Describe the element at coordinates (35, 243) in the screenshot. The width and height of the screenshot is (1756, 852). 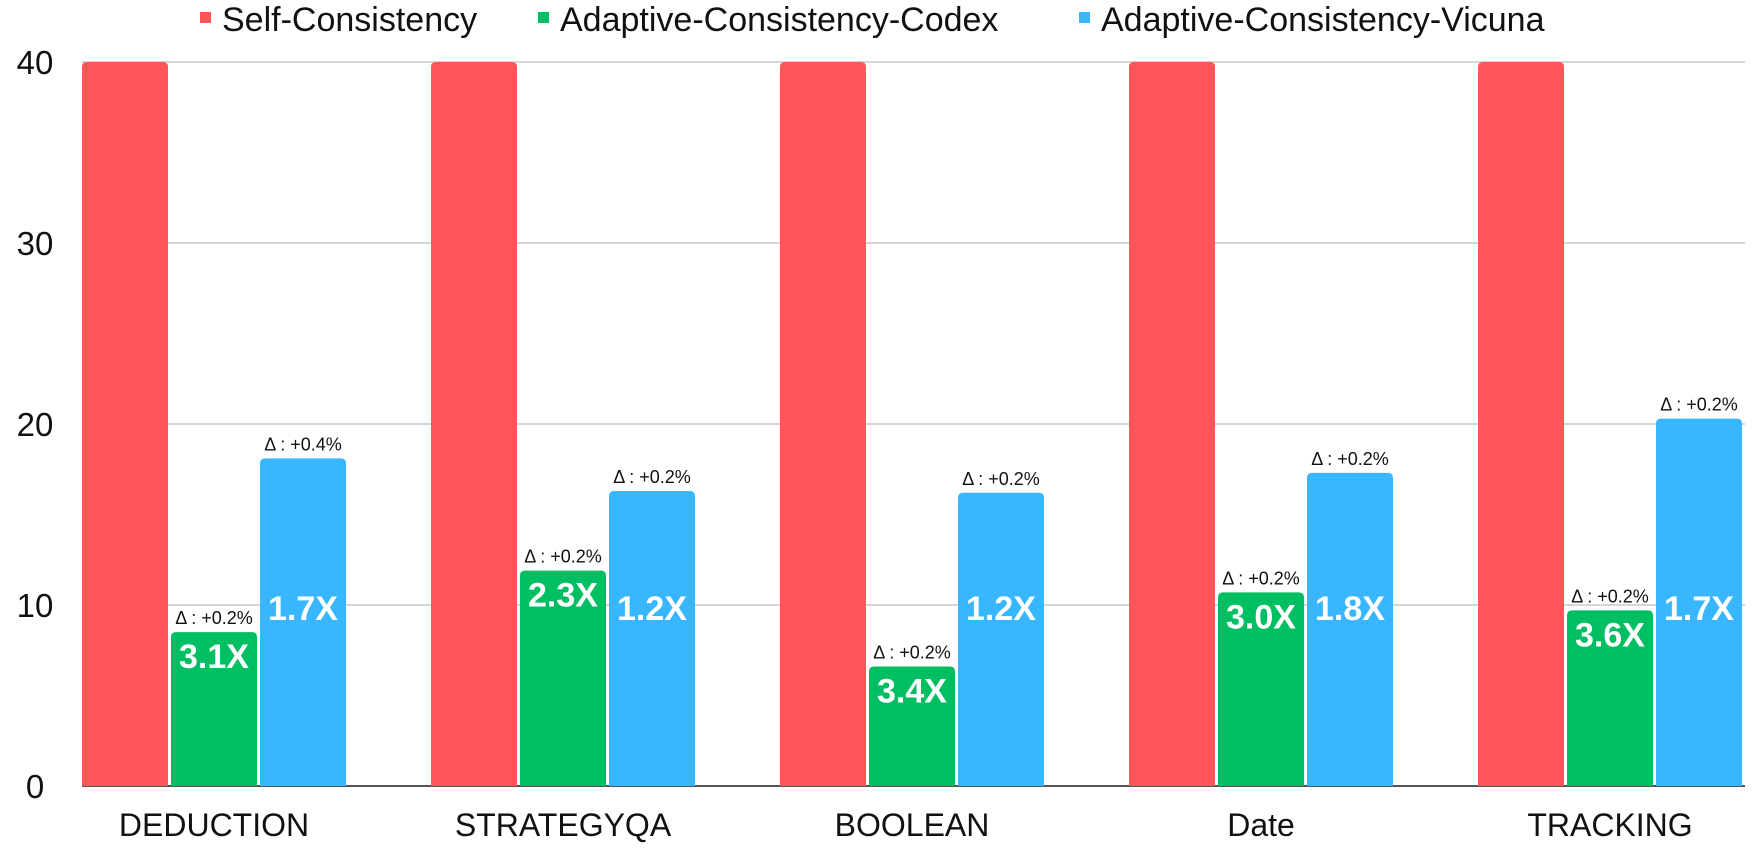
I see `y-tick-label: 30` at that location.